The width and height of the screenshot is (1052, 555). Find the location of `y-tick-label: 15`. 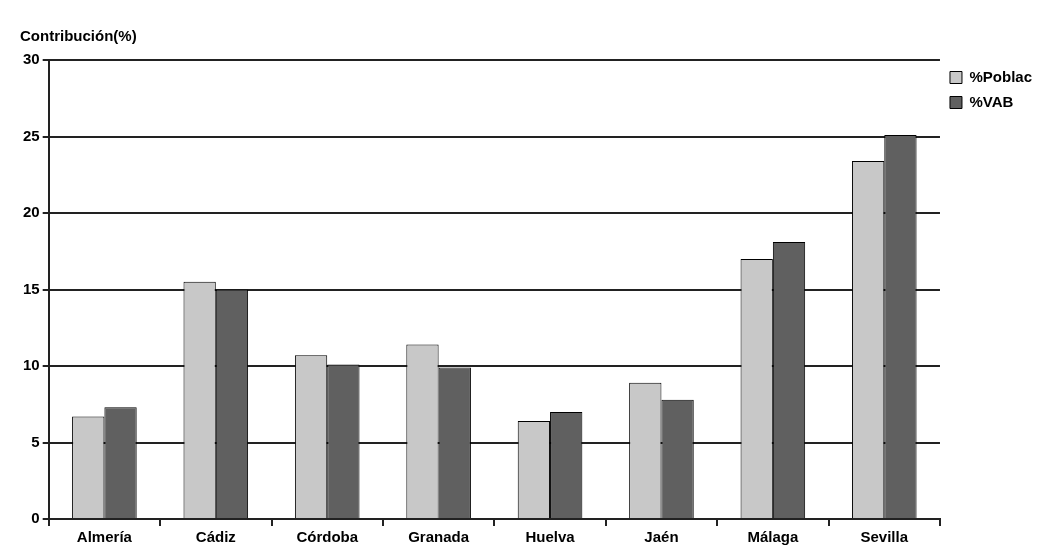

y-tick-label: 15 is located at coordinates (31, 288).